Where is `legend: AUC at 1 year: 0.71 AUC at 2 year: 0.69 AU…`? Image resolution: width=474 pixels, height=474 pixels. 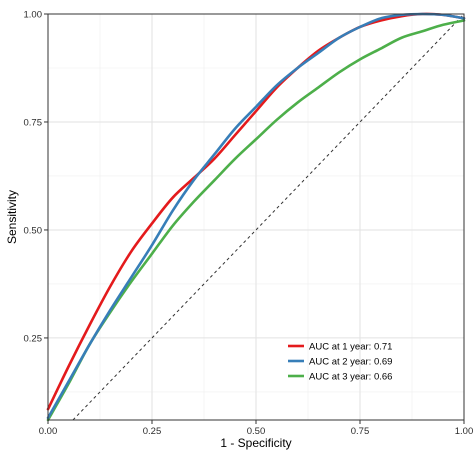
legend: AUC at 1 year: 0.71 AUC at 2 year: 0.69 AU… is located at coordinates (340, 362).